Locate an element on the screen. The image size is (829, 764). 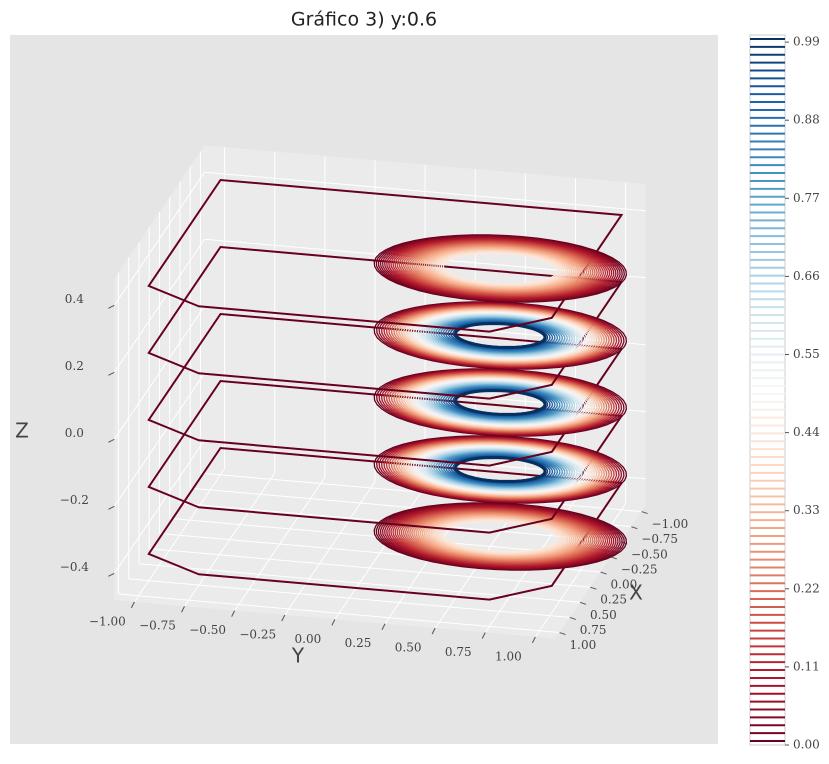
colorbar-tick-label: 0.99 is located at coordinates (806, 42).